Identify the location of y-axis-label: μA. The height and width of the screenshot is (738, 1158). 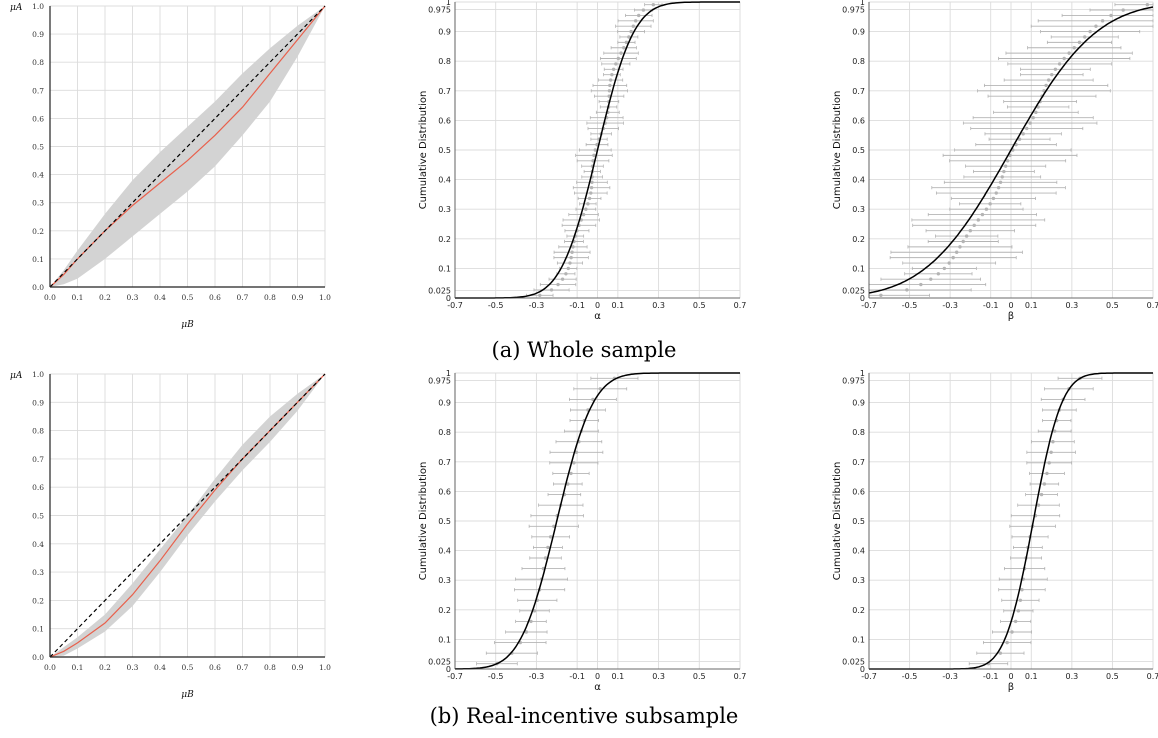
(16, 376).